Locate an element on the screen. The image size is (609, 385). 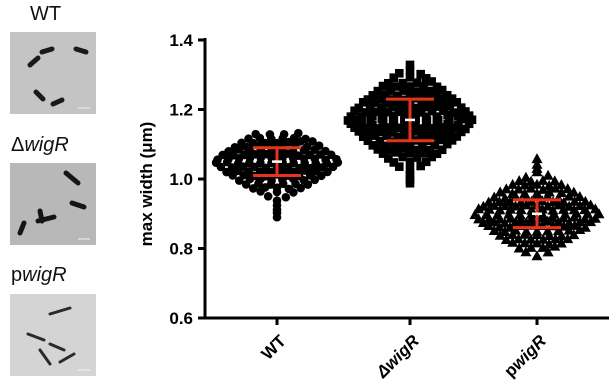
series-1-error-bar is located at coordinates (277, 162).